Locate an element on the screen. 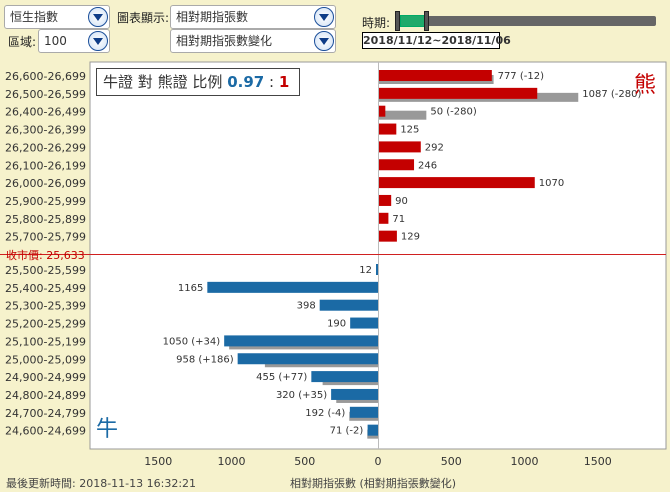 The height and width of the screenshot is (492, 670). close-label: 收市價: 25,633 is located at coordinates (45, 255).